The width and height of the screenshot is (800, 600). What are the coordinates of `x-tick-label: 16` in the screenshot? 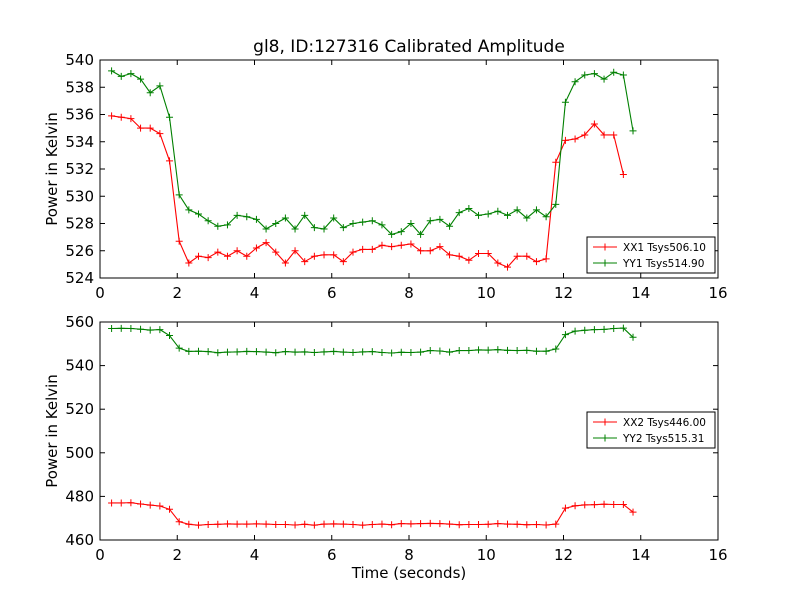 It's located at (717, 293).